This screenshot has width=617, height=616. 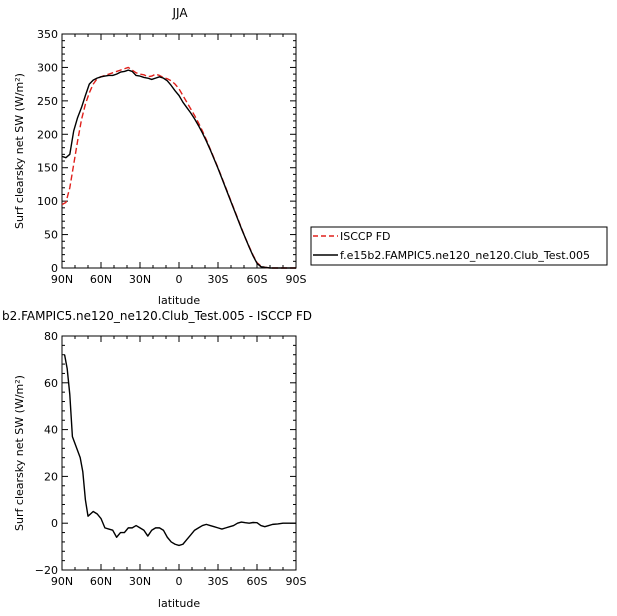 What do you see at coordinates (51, 383) in the screenshot?
I see `y-tick-label: 60` at bounding box center [51, 383].